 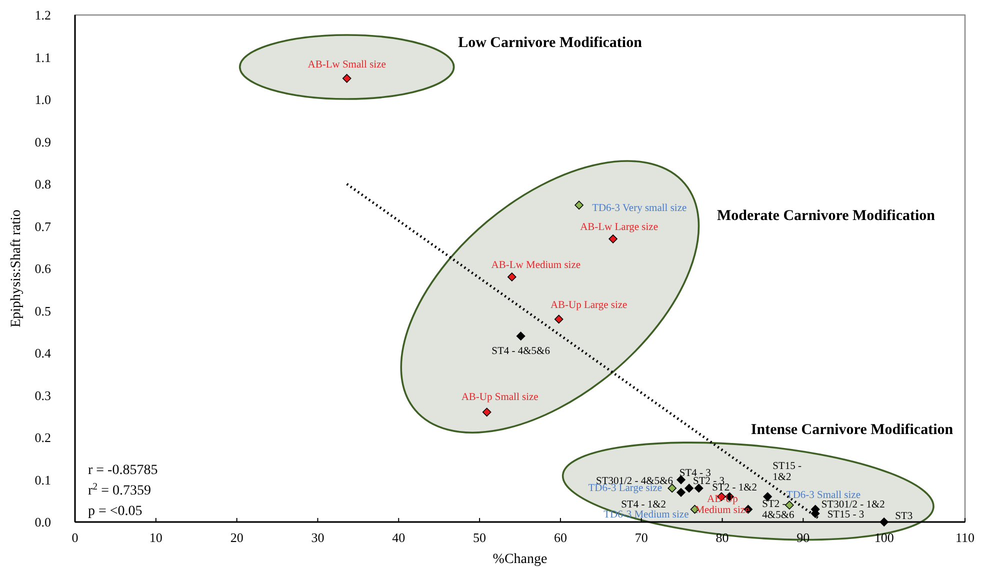 What do you see at coordinates (43, 268) in the screenshot?
I see `y-tick-label: 0.6` at bounding box center [43, 268].